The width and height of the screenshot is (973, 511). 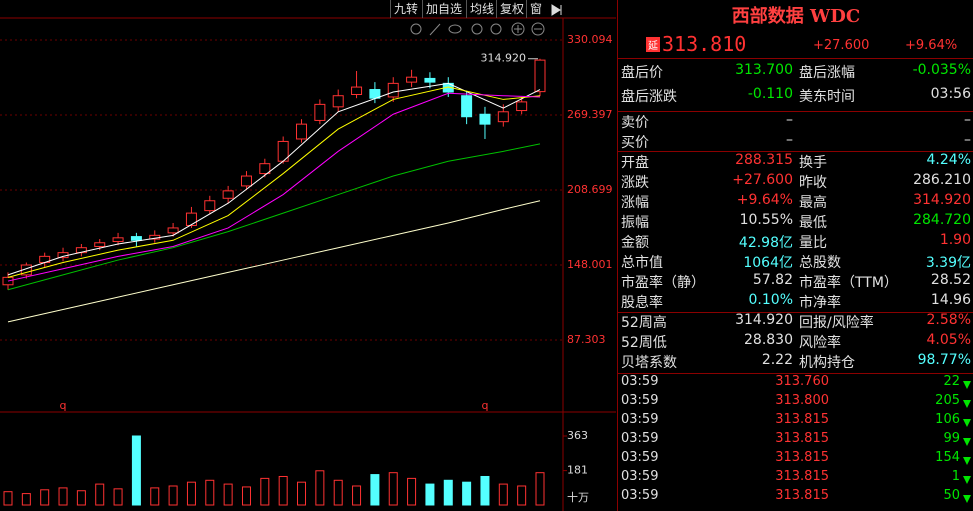 What do you see at coordinates (947, 457) in the screenshot?
I see `trade-volume: 154` at bounding box center [947, 457].